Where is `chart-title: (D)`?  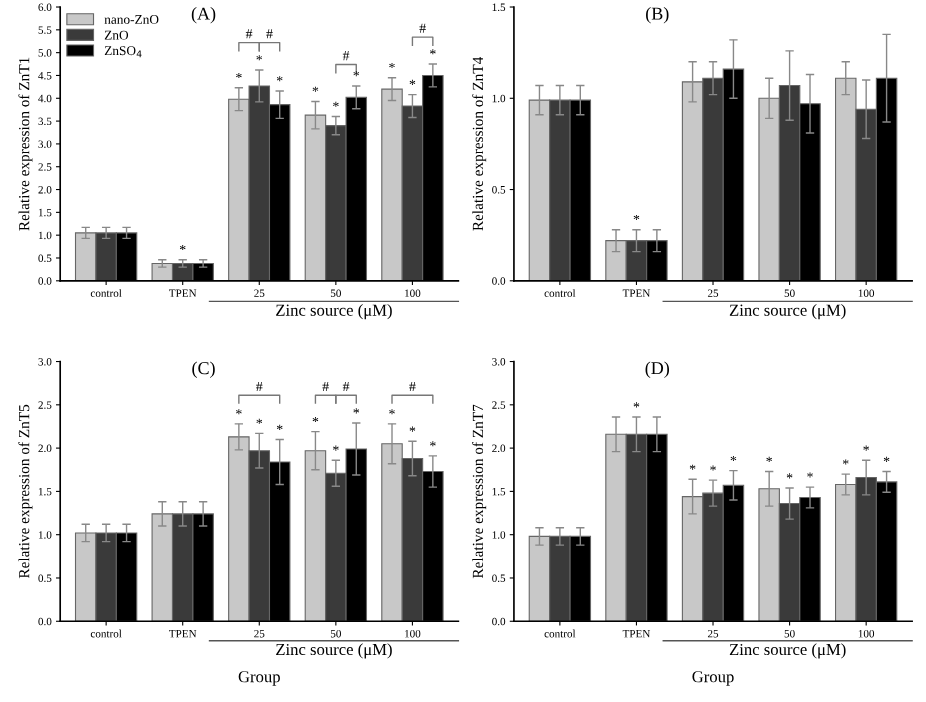
chart-title: (D) is located at coordinates (657, 369).